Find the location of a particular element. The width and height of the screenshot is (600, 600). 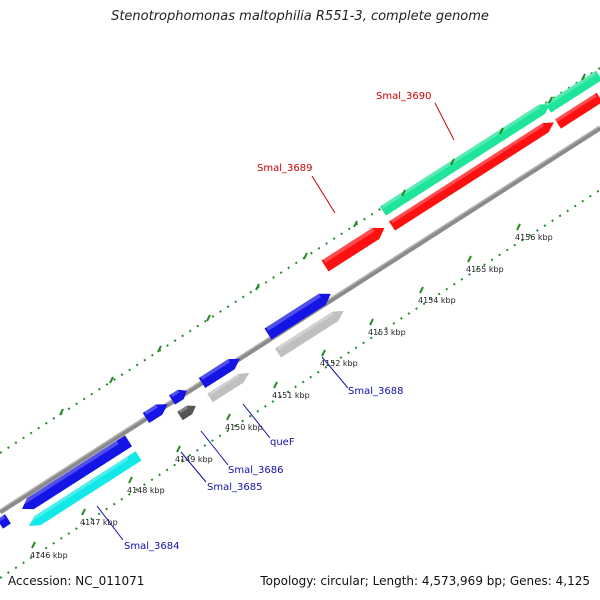

feature-smal-3688-shape is located at coordinates (299, 314).